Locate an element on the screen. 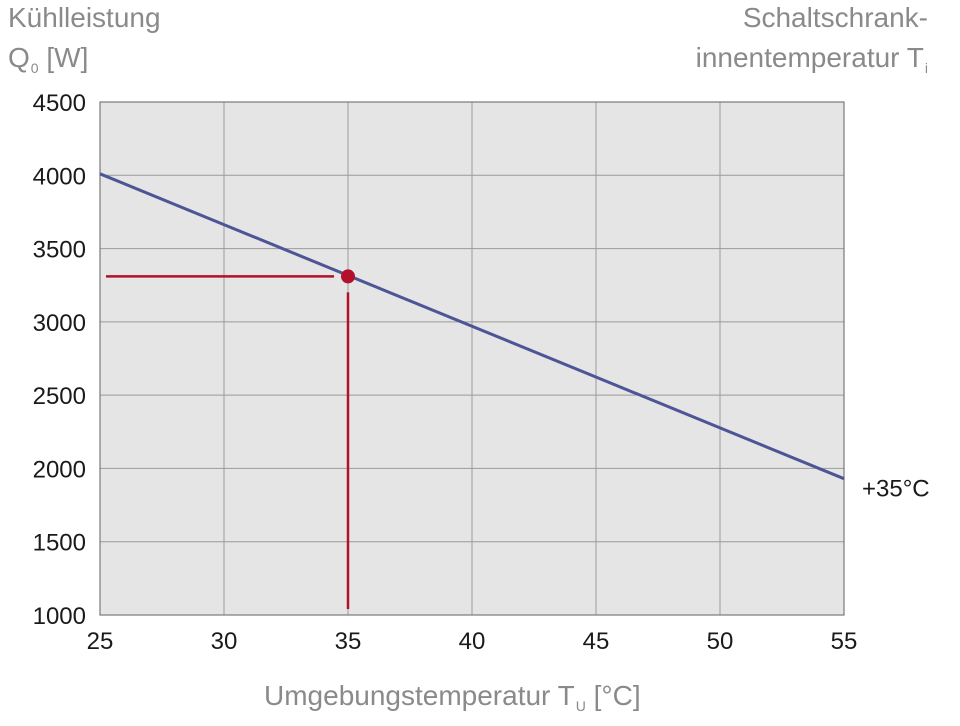 The height and width of the screenshot is (726, 960). y-axis-symbol-sub: 0 is located at coordinates (34, 68).